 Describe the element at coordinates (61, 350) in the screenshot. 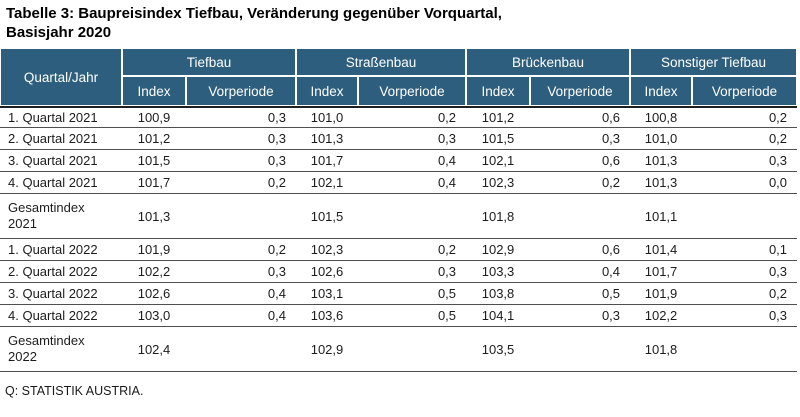

I see `row-label: Gesamtindex 2022` at that location.